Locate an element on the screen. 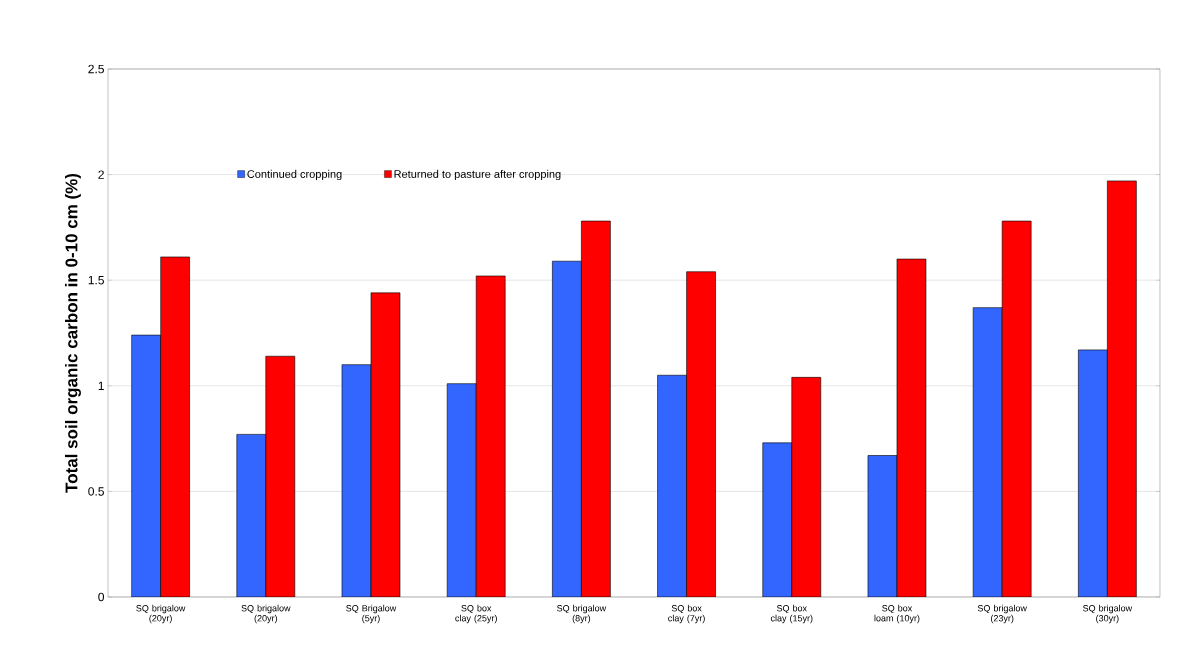 Image resolution: width=1182 pixels, height=664 pixels. y-axis-title: Total soil organic carbon in 0-10 cm (%) is located at coordinates (73, 333).